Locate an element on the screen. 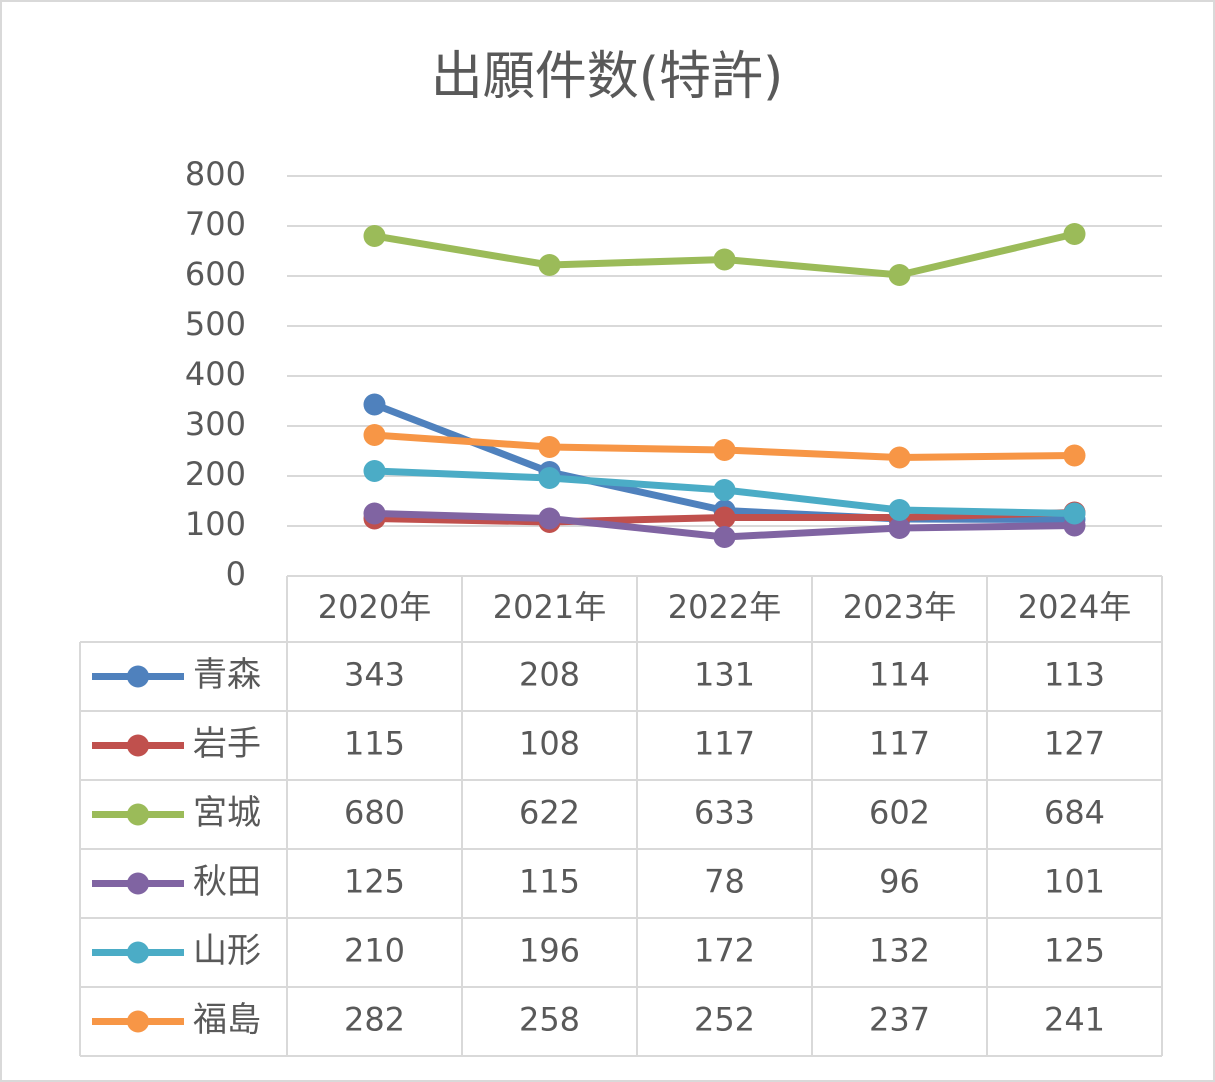 This screenshot has width=1215, height=1082. table-value: 237 is located at coordinates (899, 1020).